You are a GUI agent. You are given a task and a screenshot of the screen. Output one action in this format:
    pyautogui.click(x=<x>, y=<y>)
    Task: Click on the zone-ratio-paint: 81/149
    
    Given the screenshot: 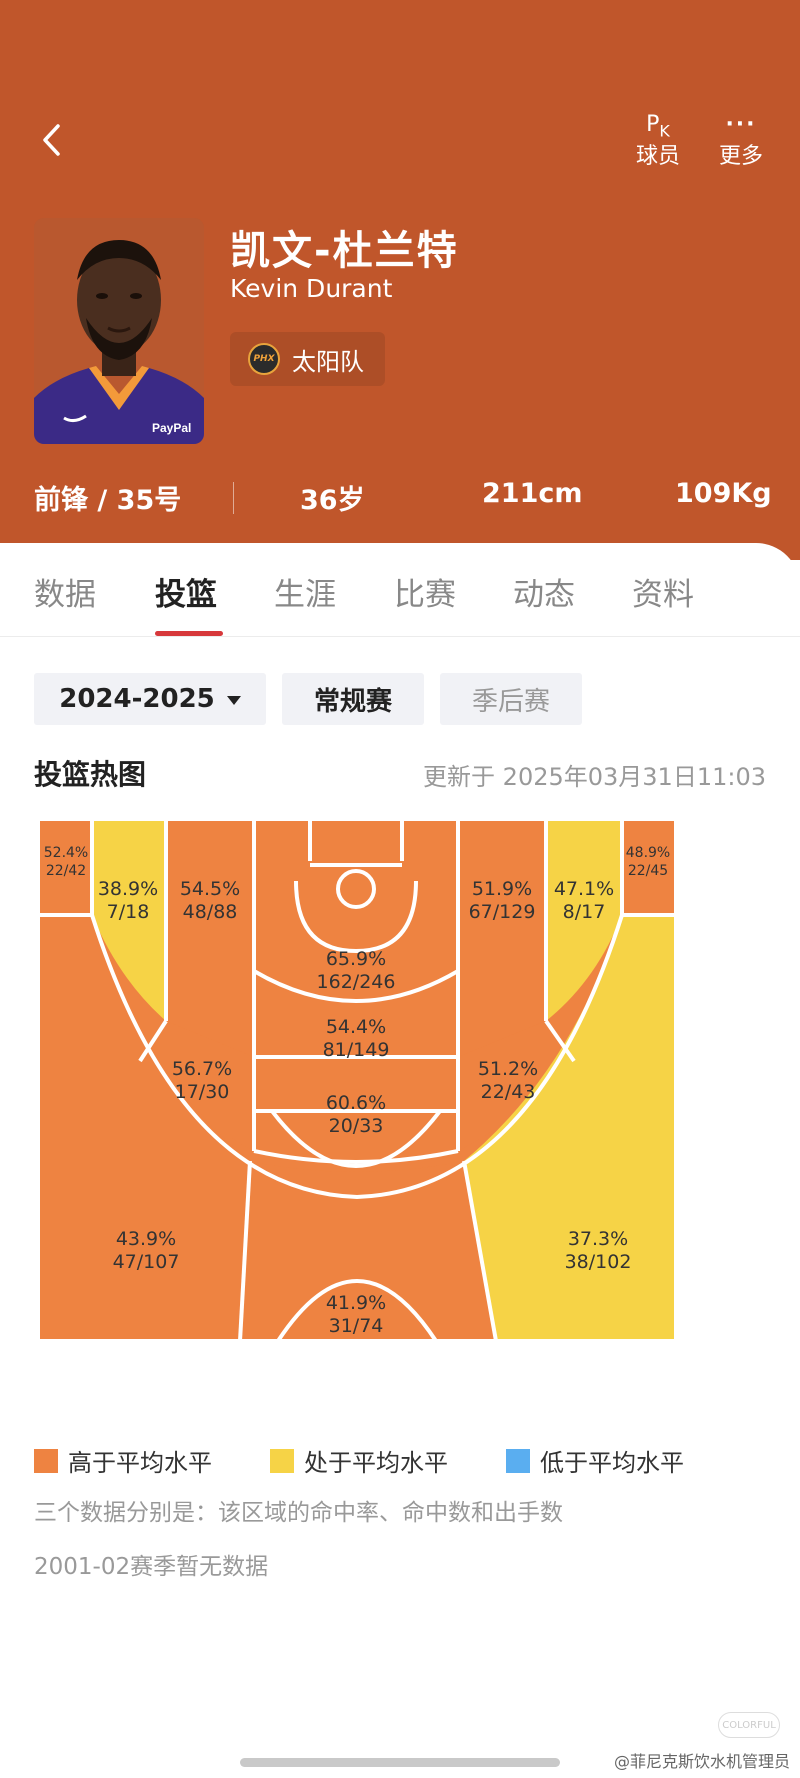 What is the action you would take?
    pyautogui.click(x=356, y=1050)
    